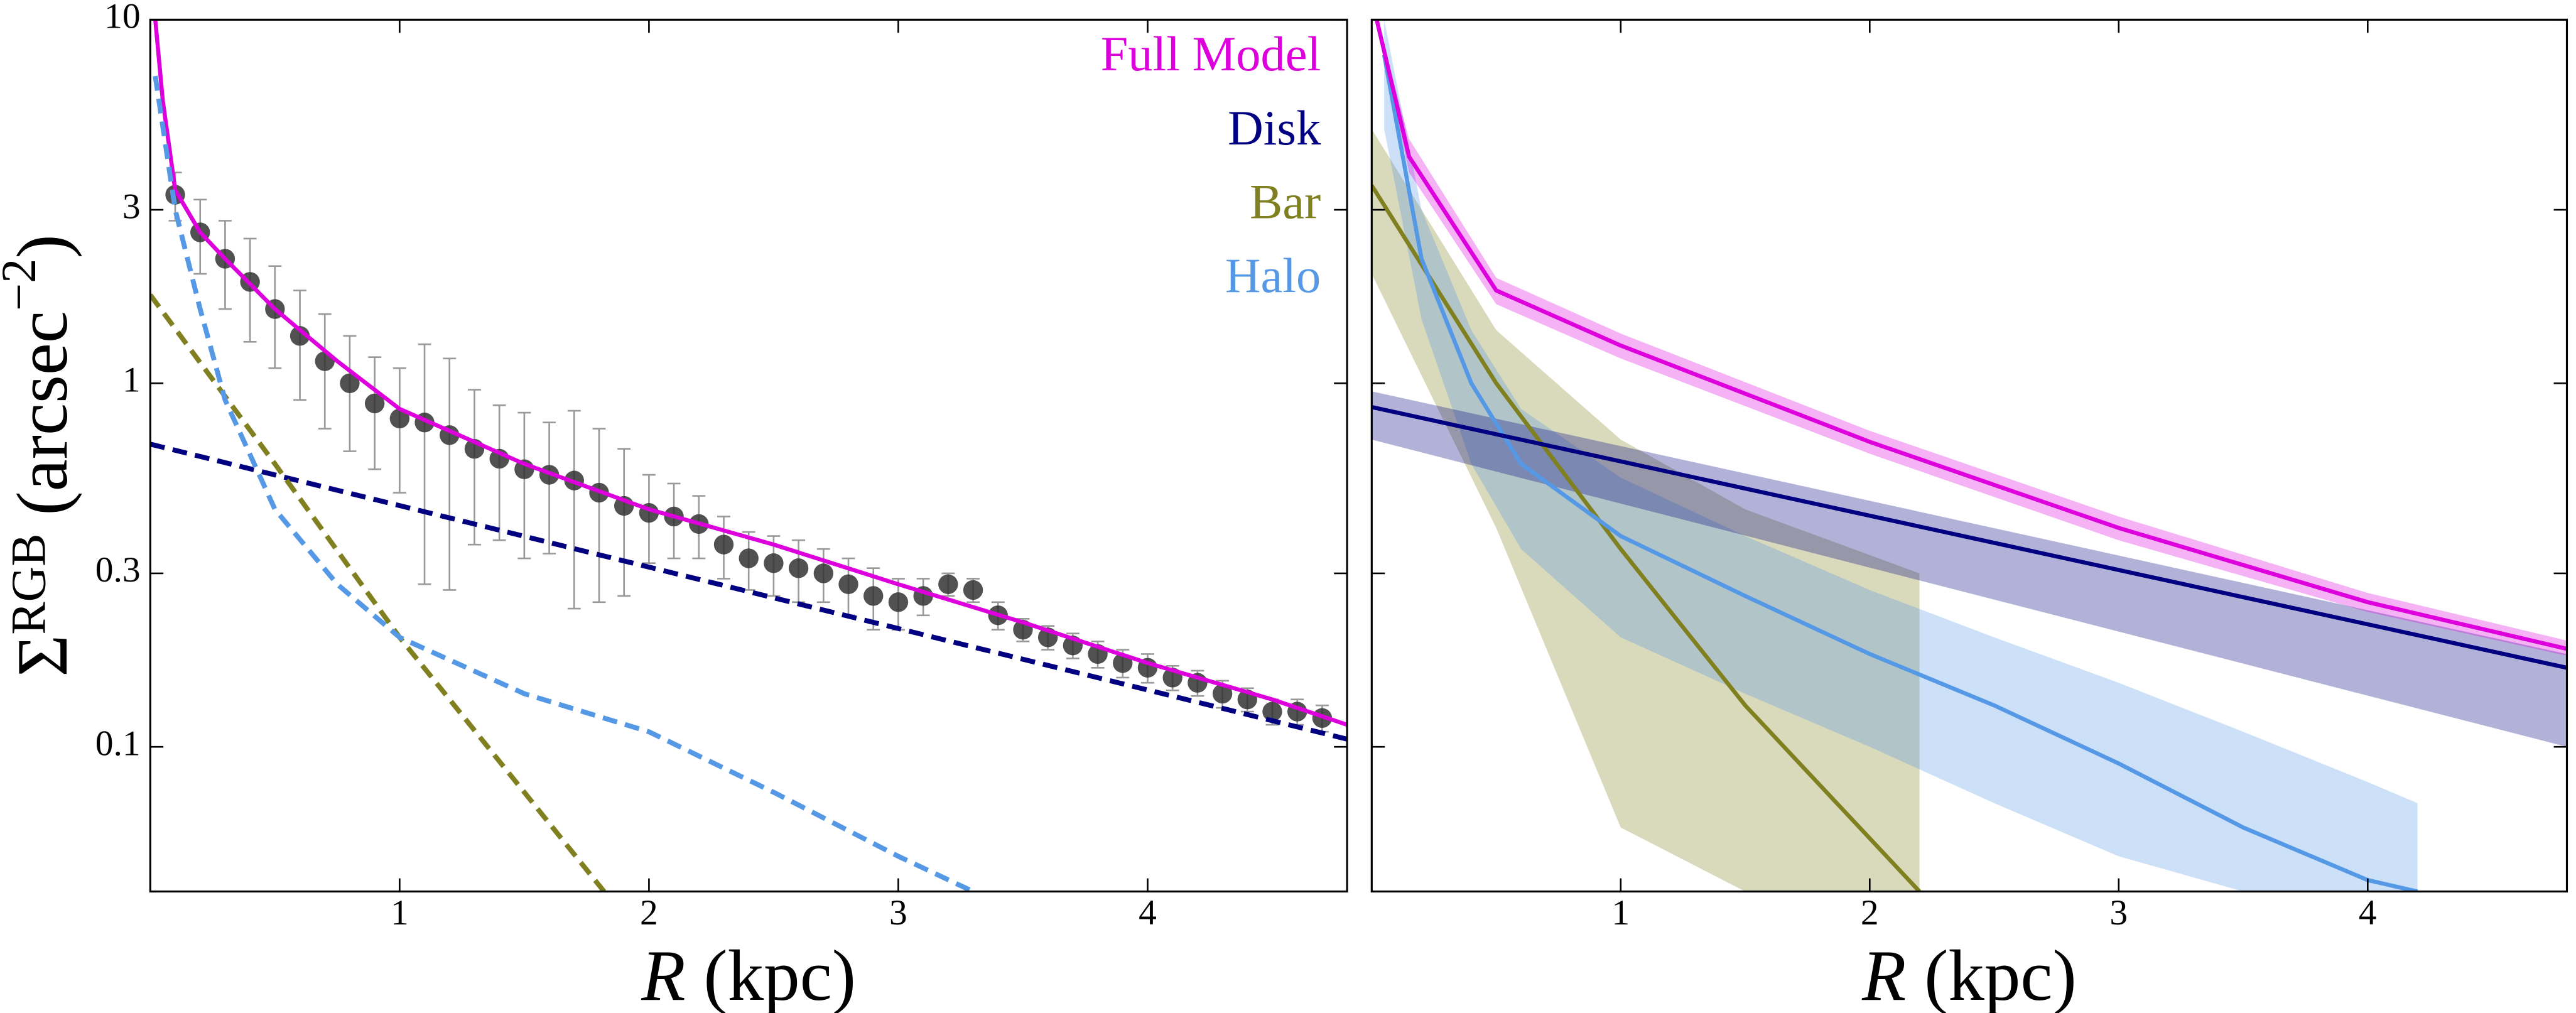 The image size is (2576, 1013). I want to click on y-tick-label: 1, so click(132, 379).